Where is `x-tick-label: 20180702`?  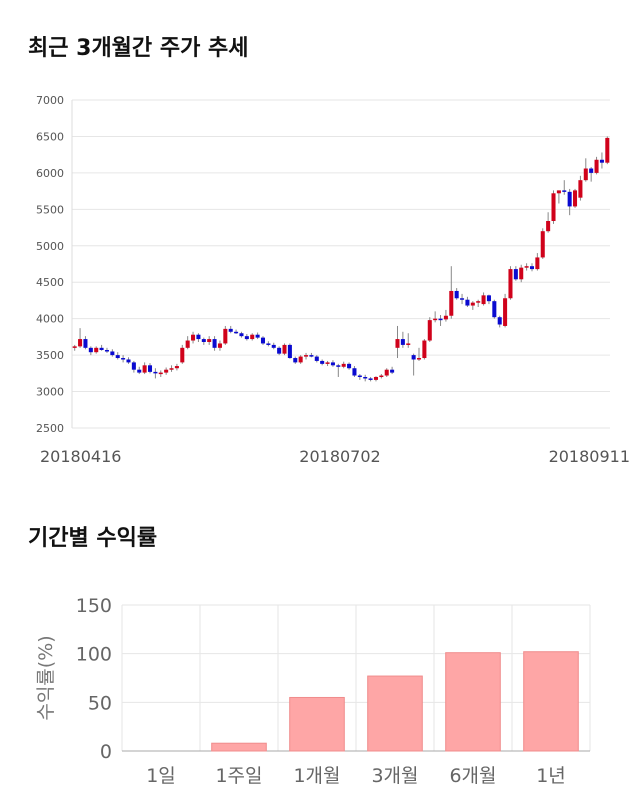
x-tick-label: 20180702 is located at coordinates (339, 456).